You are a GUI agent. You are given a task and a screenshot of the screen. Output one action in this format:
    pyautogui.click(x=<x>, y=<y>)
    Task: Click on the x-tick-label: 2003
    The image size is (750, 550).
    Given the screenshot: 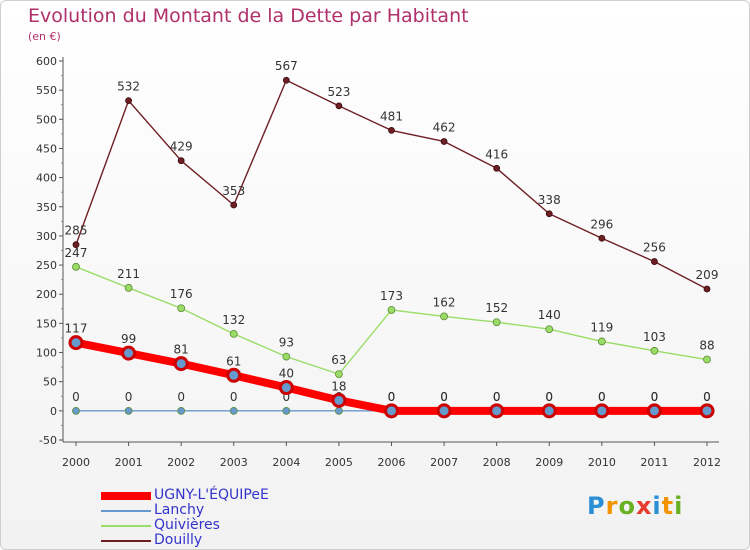 What is the action you would take?
    pyautogui.click(x=234, y=462)
    